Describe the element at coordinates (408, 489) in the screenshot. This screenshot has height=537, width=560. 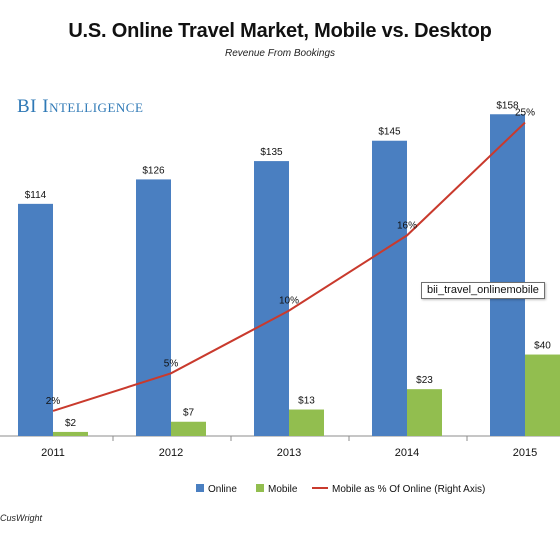
I see `legend-share-label: Mobile as % Of Online (Right Axis)` at that location.